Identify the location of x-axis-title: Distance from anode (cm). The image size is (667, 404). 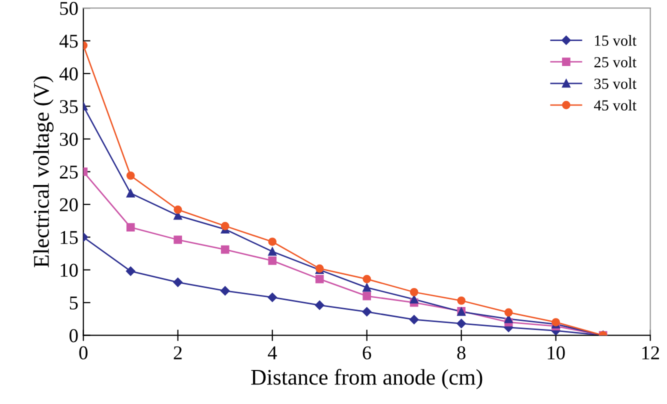
(366, 379).